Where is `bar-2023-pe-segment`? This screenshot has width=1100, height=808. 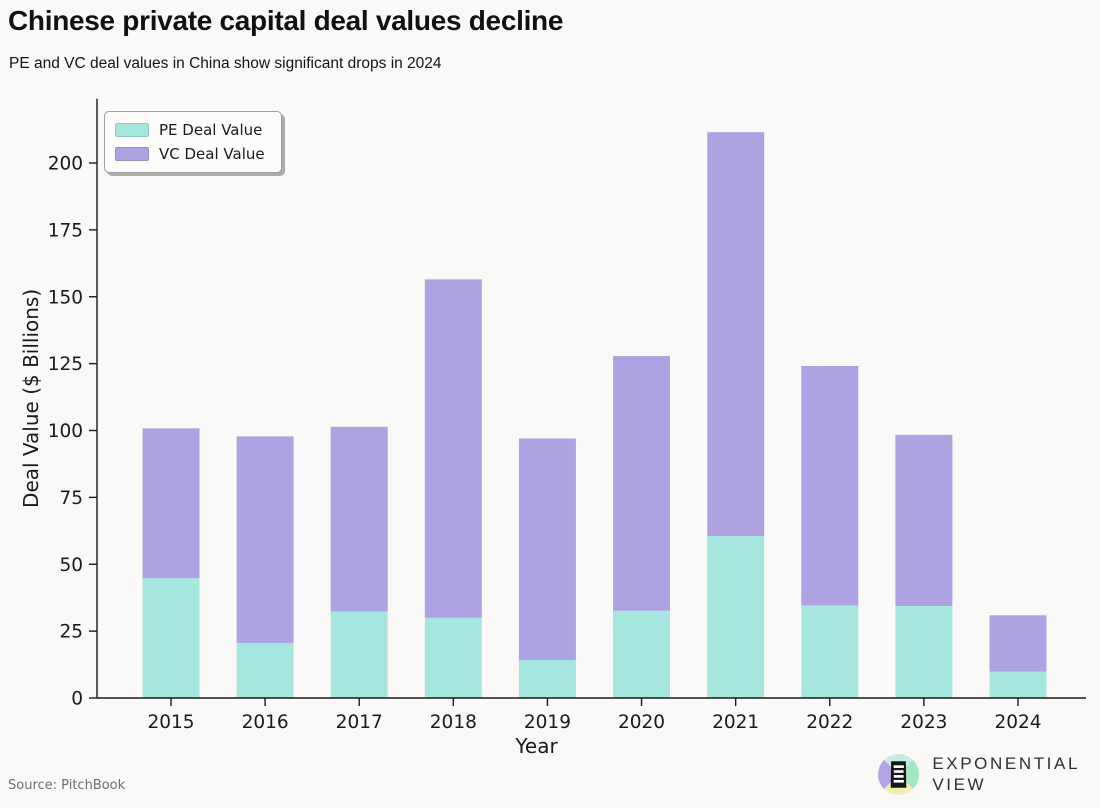
bar-2023-pe-segment is located at coordinates (924, 652).